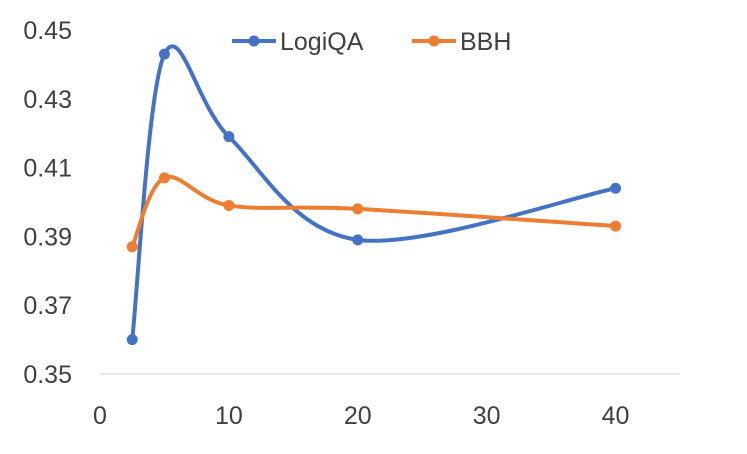  Describe the element at coordinates (371, 42) in the screenshot. I see `legend: LogiQA BBH` at that location.